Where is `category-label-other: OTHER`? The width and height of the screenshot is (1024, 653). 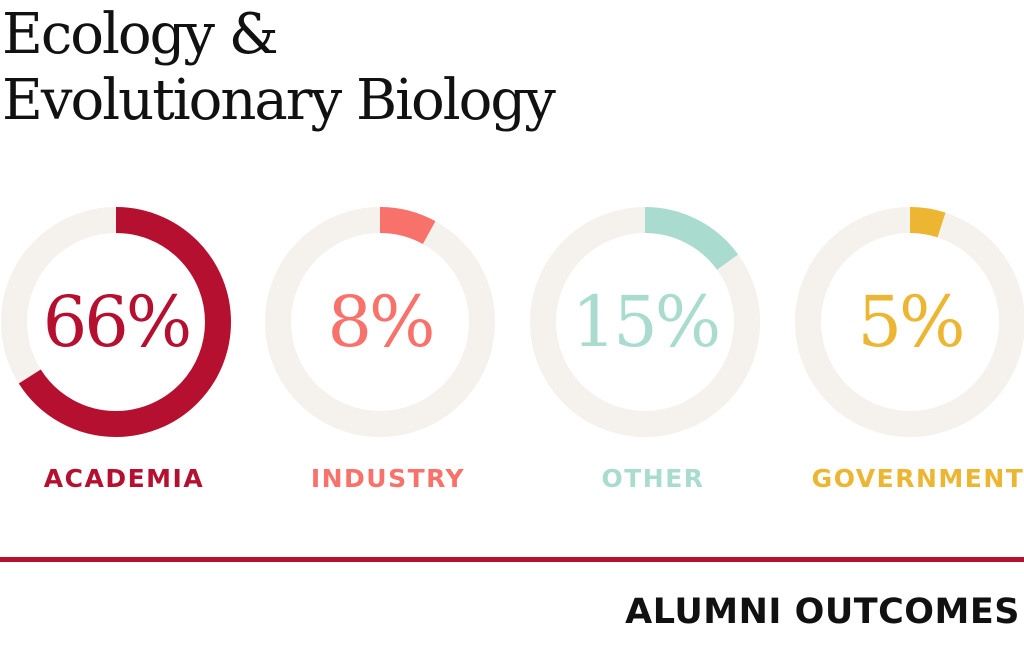
category-label-other: OTHER is located at coordinates (652, 478).